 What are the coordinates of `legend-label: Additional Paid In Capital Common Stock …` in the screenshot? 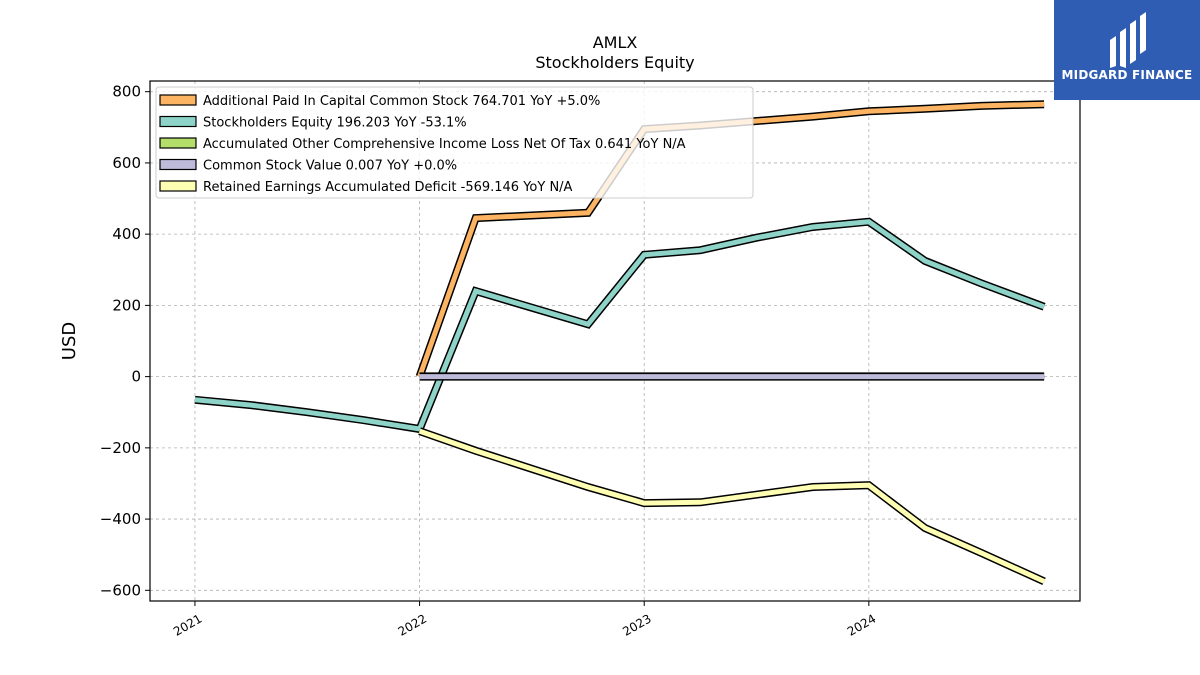 It's located at (401, 101).